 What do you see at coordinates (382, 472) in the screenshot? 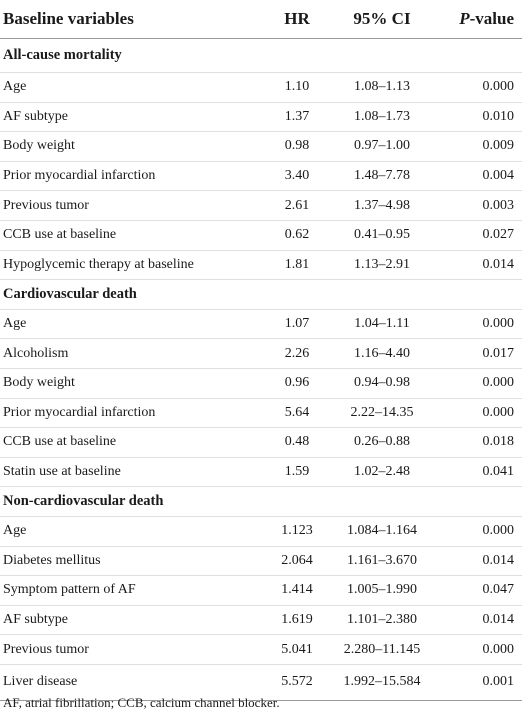
I see `ci-cell: 1.02–2.48` at bounding box center [382, 472].